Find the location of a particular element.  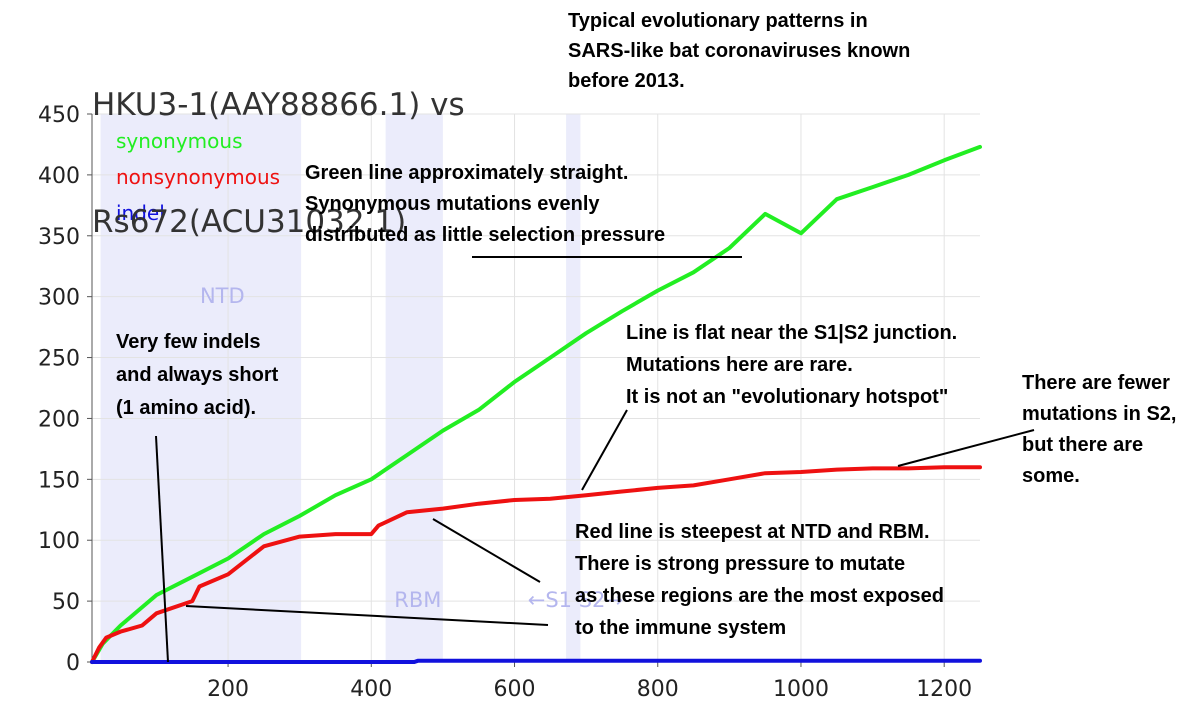

annotation-line: and always short is located at coordinates (197, 375).